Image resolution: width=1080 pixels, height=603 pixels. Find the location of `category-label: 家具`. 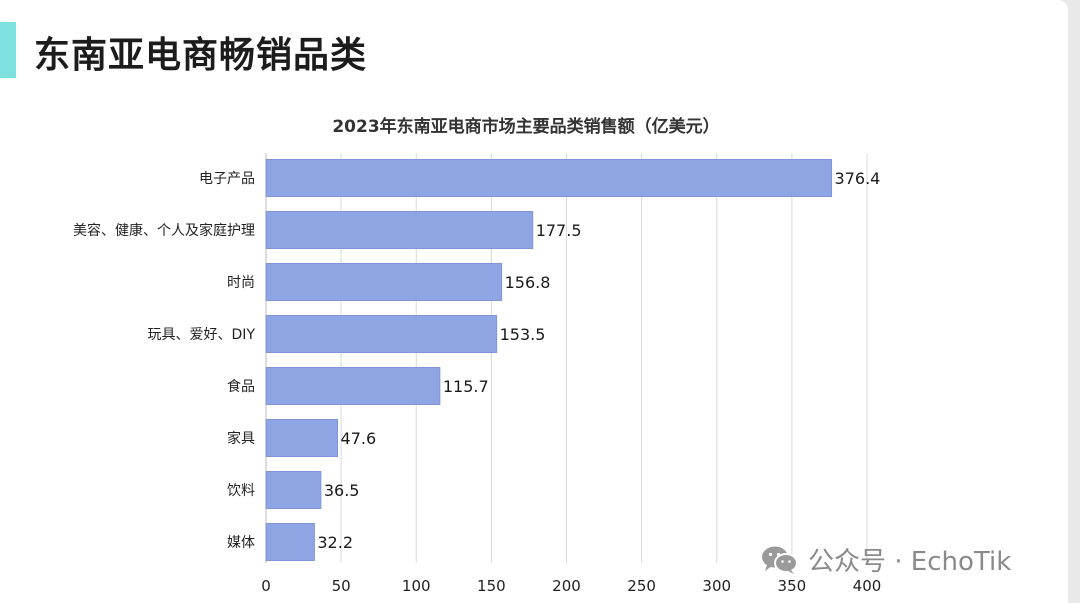

category-label: 家具 is located at coordinates (241, 438).